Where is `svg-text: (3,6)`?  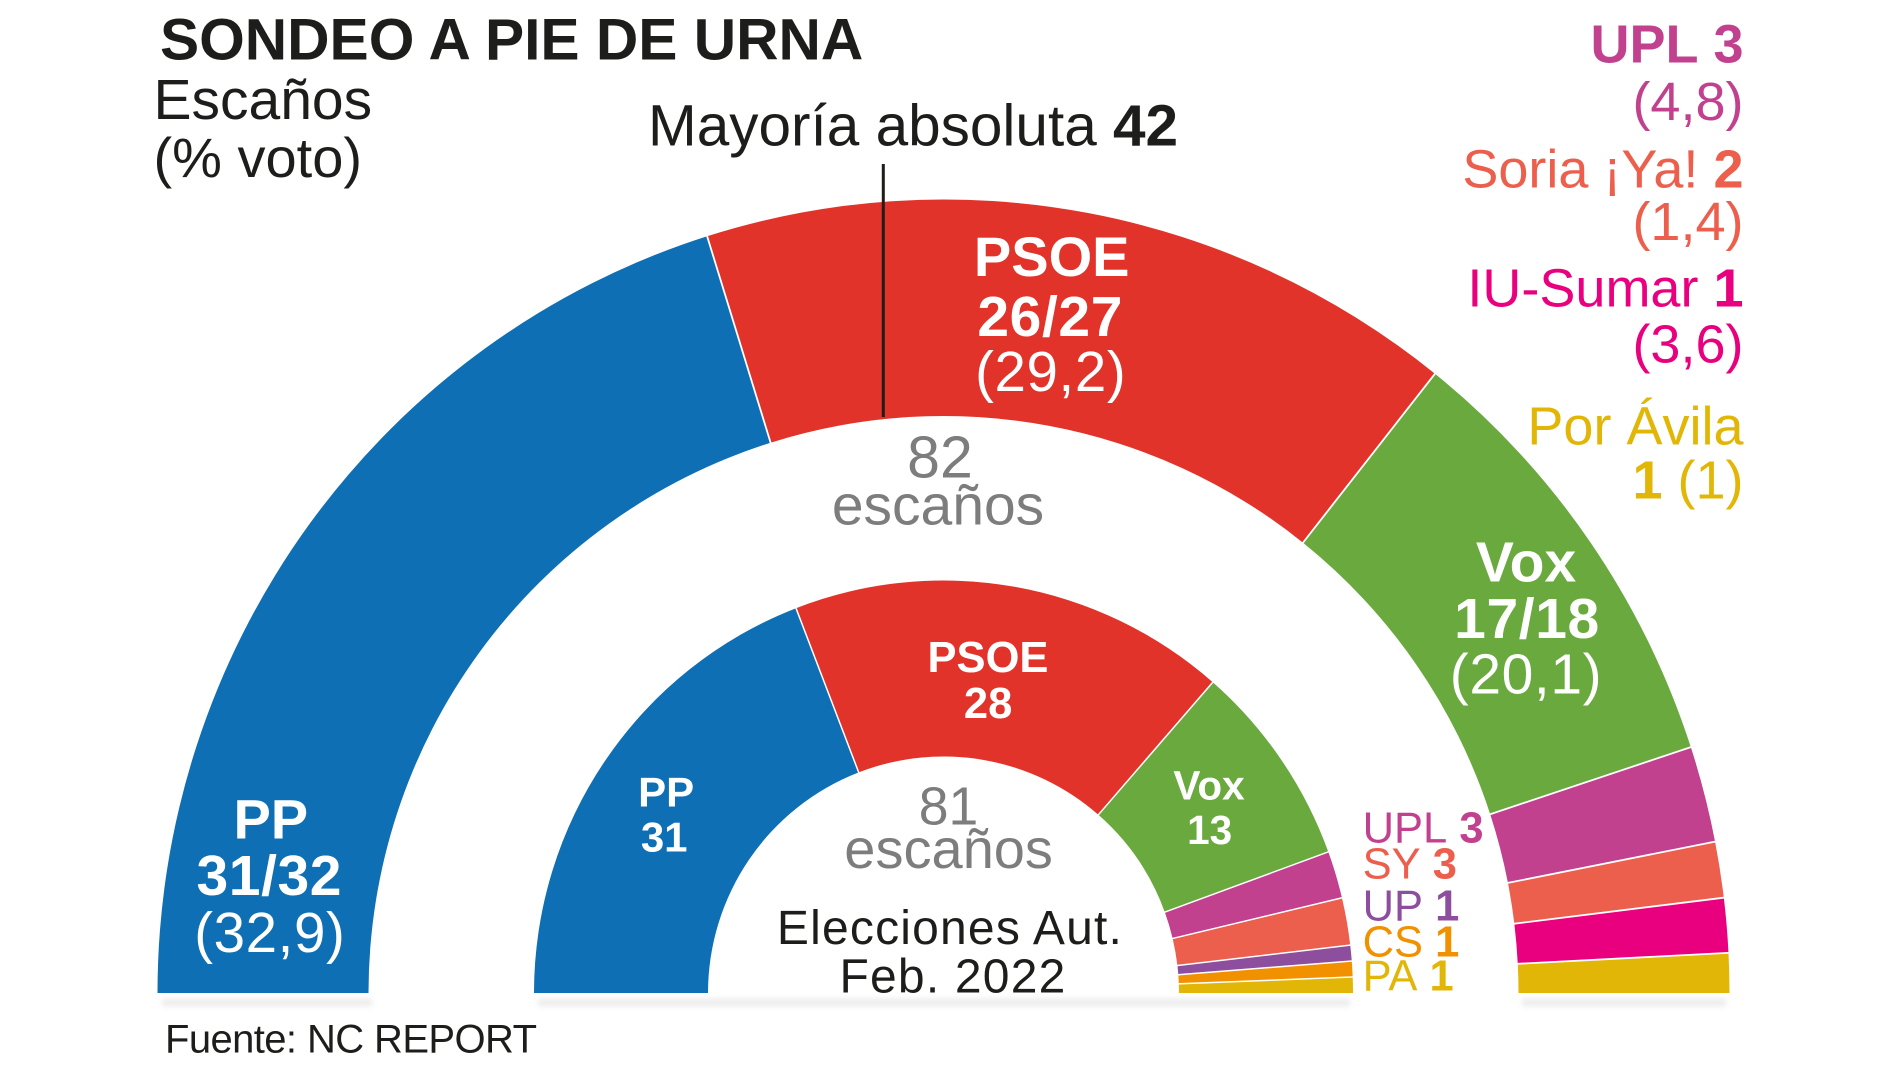
svg-text: (3,6) is located at coordinates (1687, 344).